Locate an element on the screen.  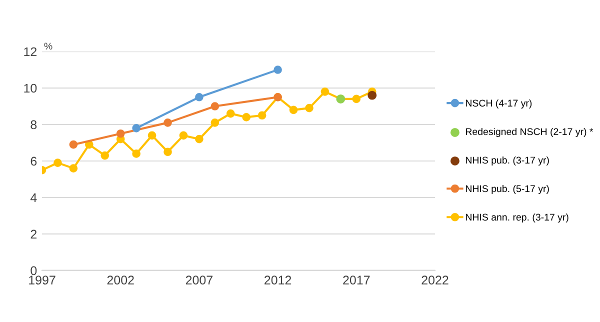
legend-label: Redesigned NSCH (2-17 yr) * is located at coordinates (530, 133).